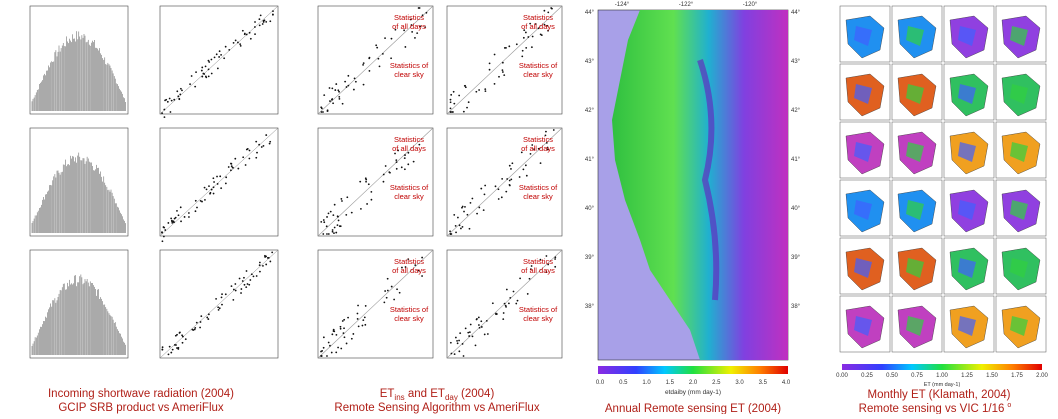 This screenshot has width=1058, height=419. Describe the element at coordinates (437, 394) in the screenshot. I see `caption-text: ET` at that location.